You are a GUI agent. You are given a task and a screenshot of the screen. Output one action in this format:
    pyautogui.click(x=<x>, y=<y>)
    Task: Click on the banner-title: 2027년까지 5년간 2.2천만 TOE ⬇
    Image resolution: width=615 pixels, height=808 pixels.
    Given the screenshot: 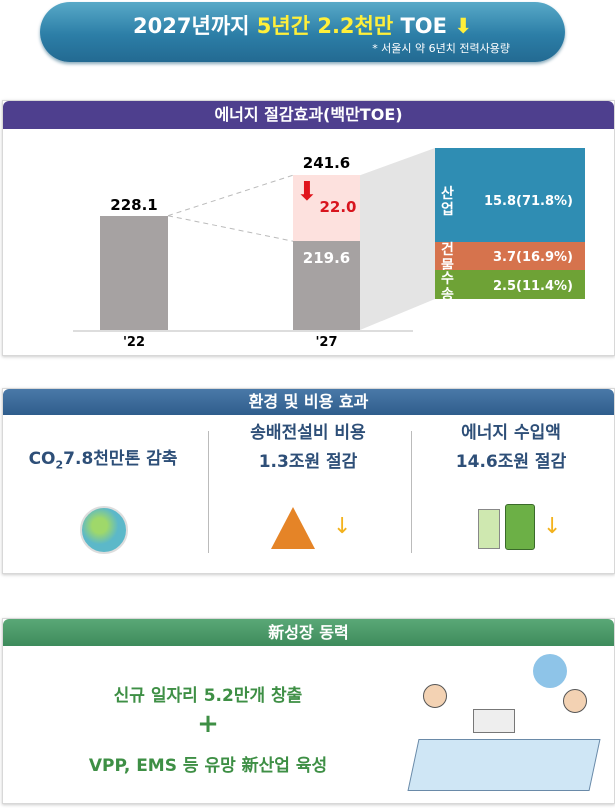 What is the action you would take?
    pyautogui.click(x=302, y=25)
    